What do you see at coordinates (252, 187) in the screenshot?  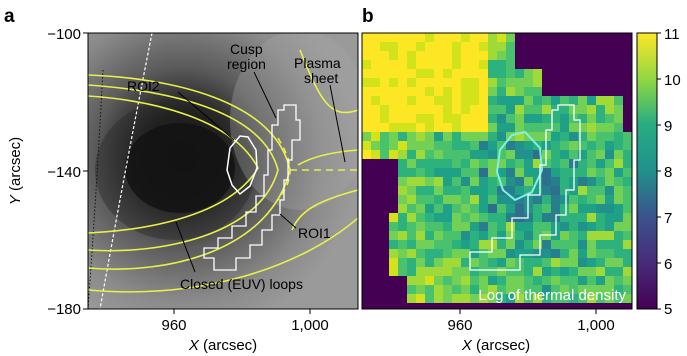 I see `roi1-outline` at bounding box center [252, 187].